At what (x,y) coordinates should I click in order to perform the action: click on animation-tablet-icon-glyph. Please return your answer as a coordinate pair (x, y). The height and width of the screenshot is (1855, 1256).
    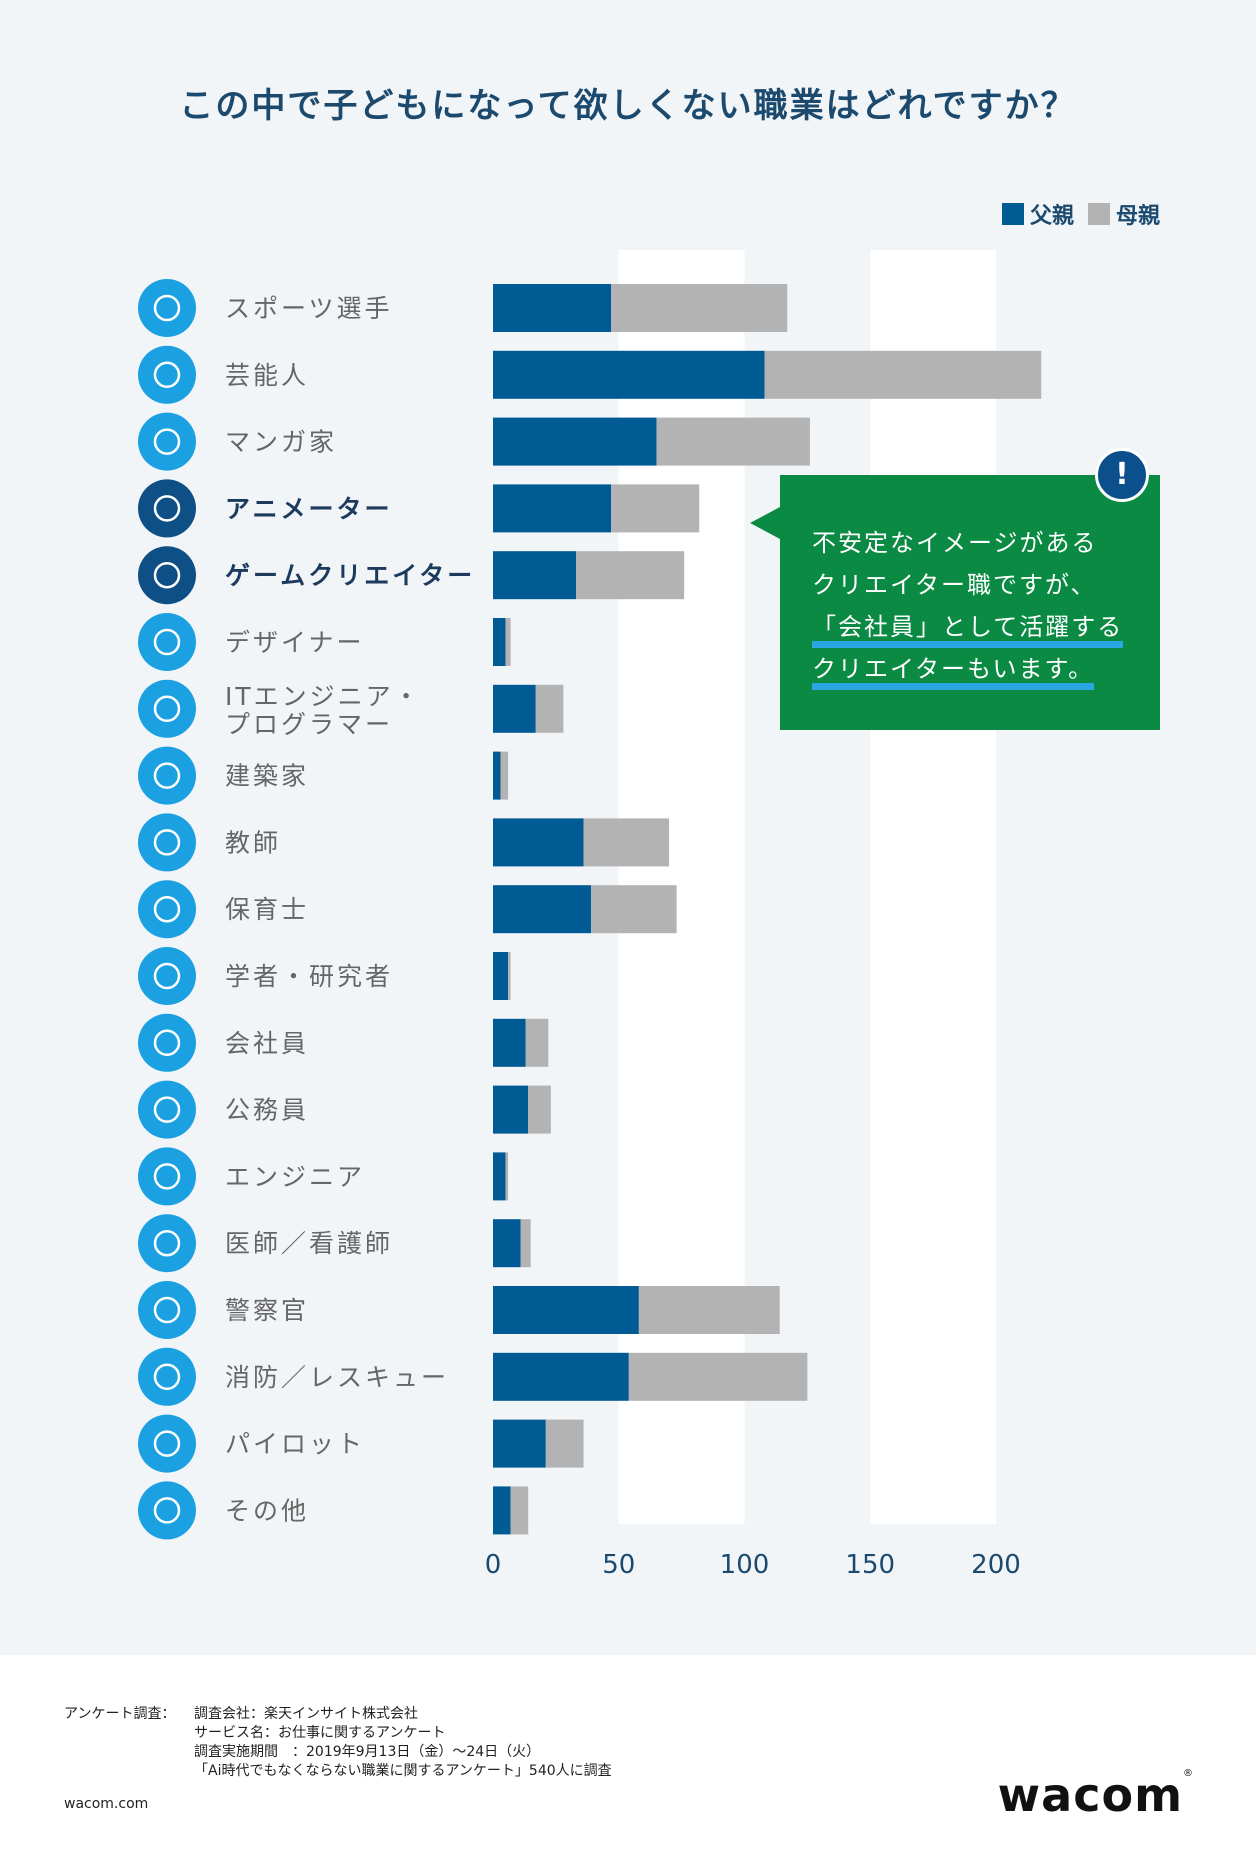
    Looking at the image, I should click on (167, 508).